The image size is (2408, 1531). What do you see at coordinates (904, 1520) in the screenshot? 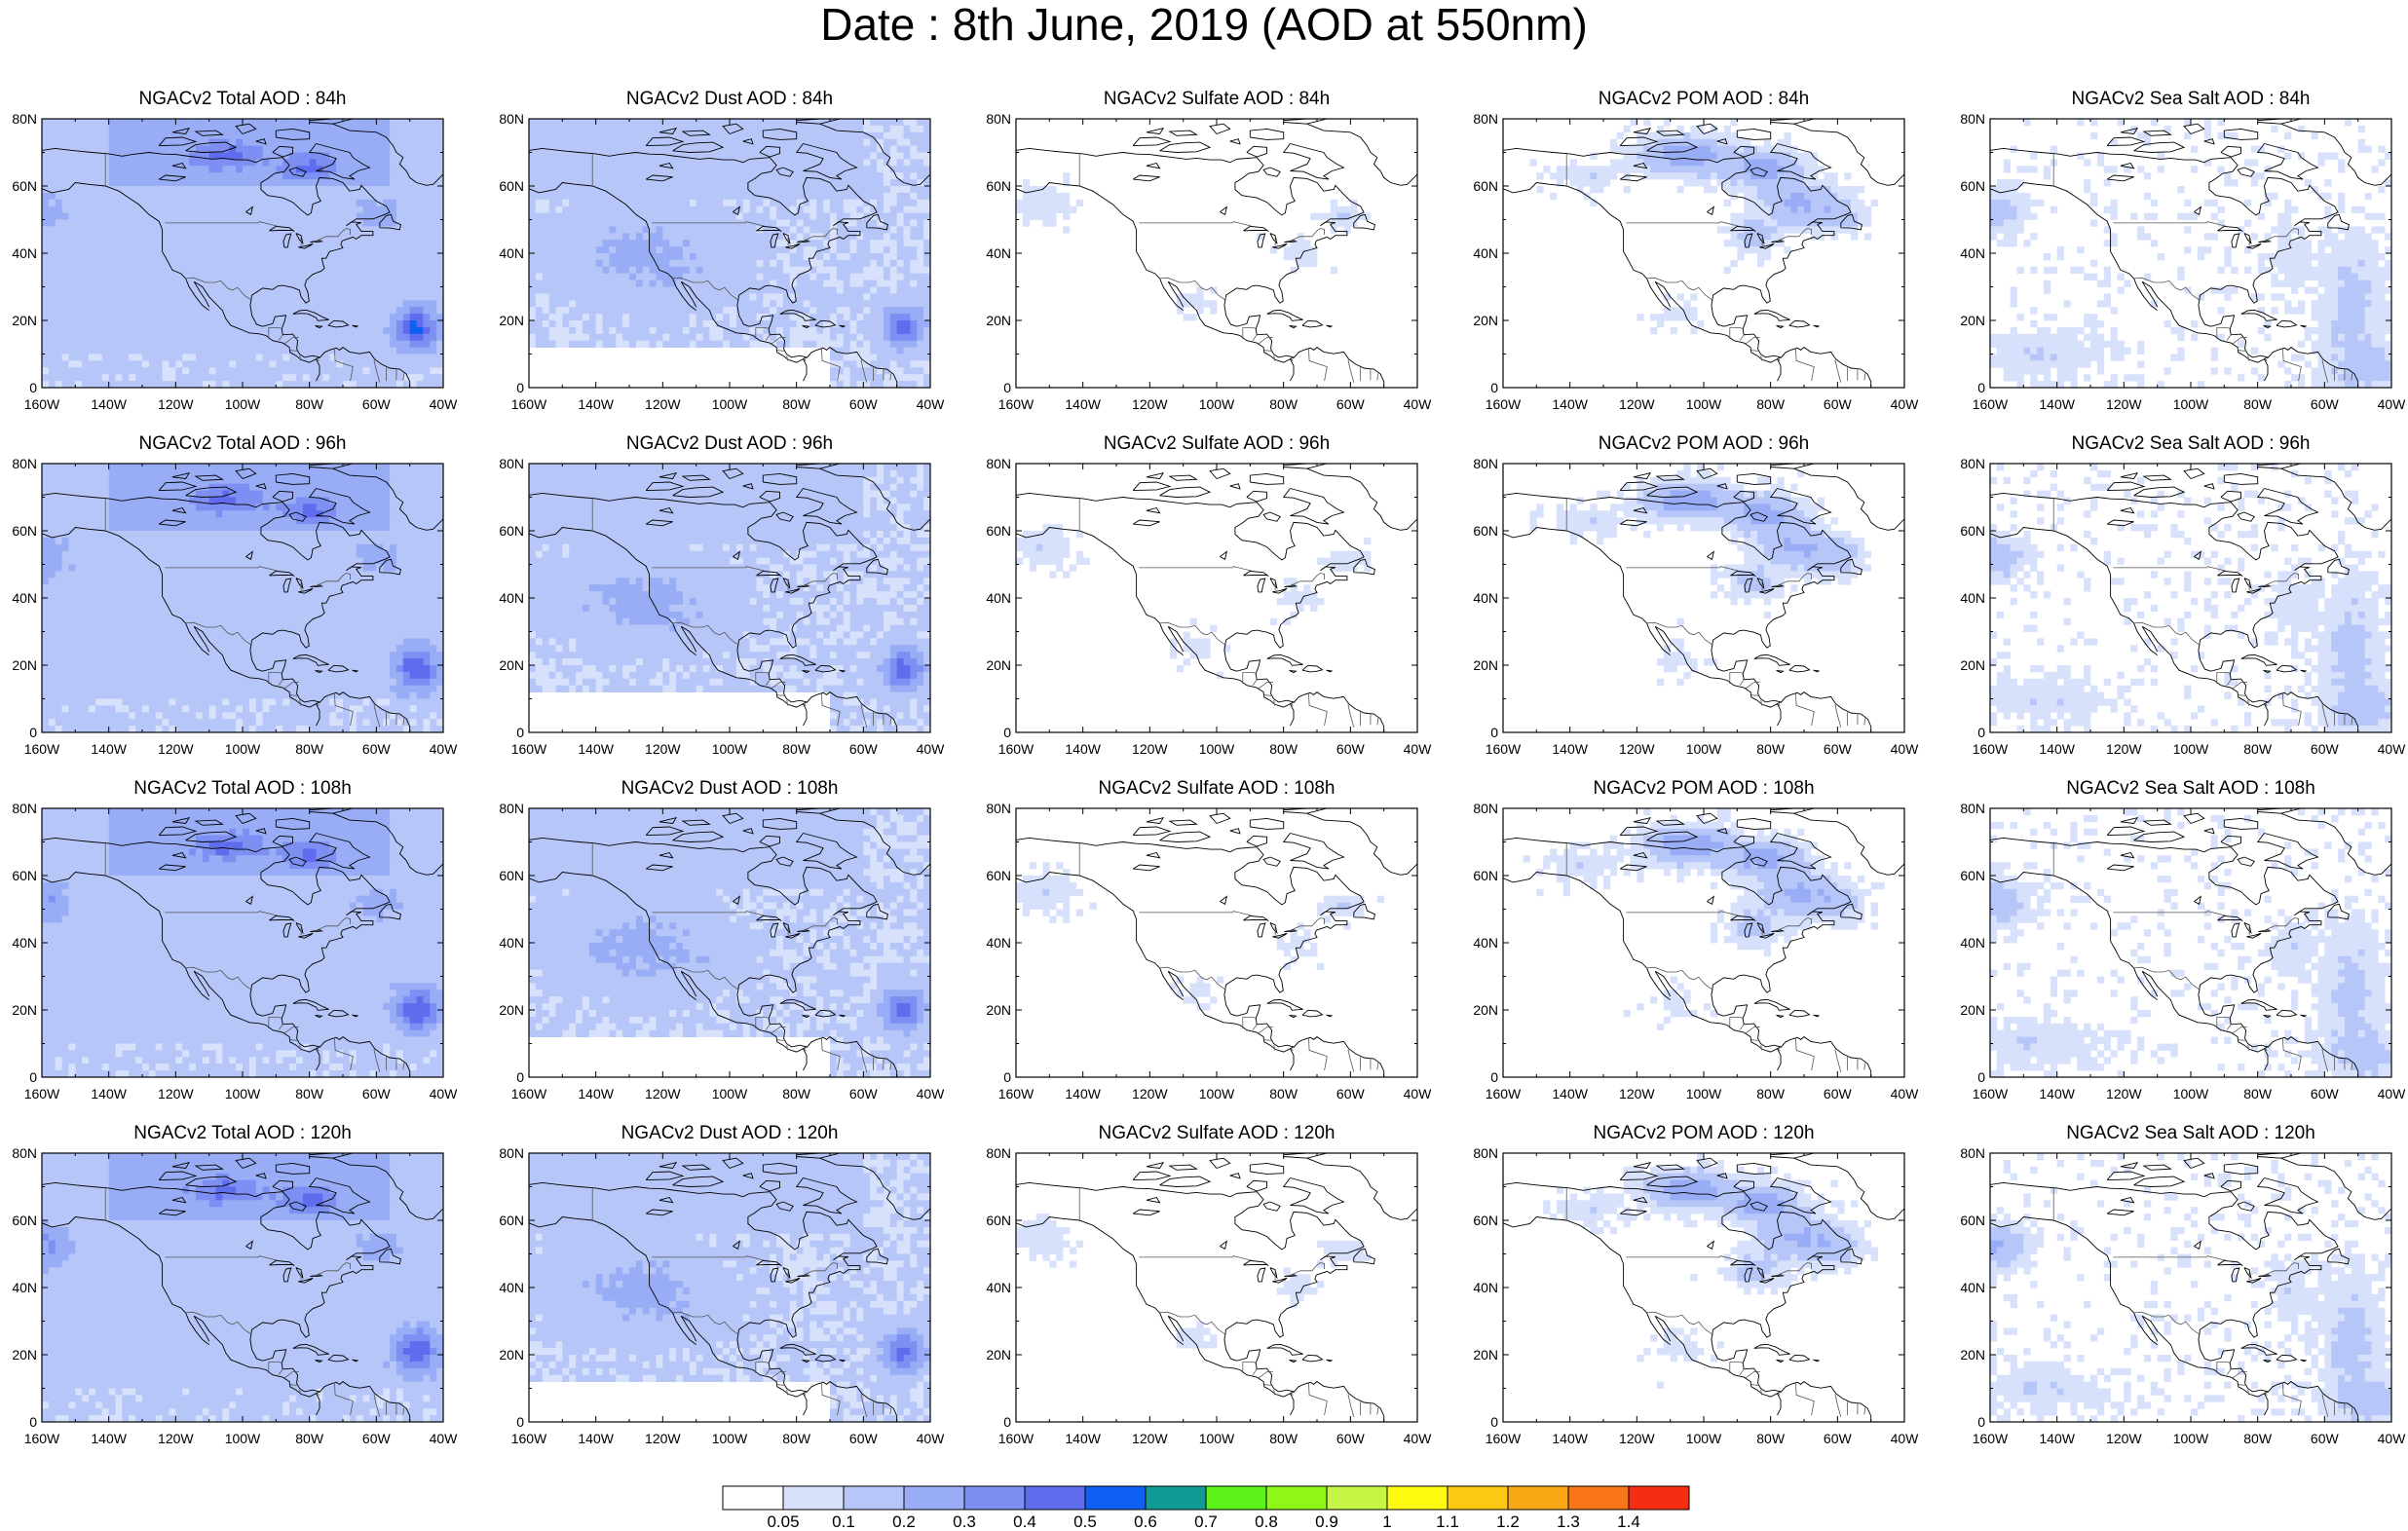
I see `colorbar-label: 0.2` at bounding box center [904, 1520].